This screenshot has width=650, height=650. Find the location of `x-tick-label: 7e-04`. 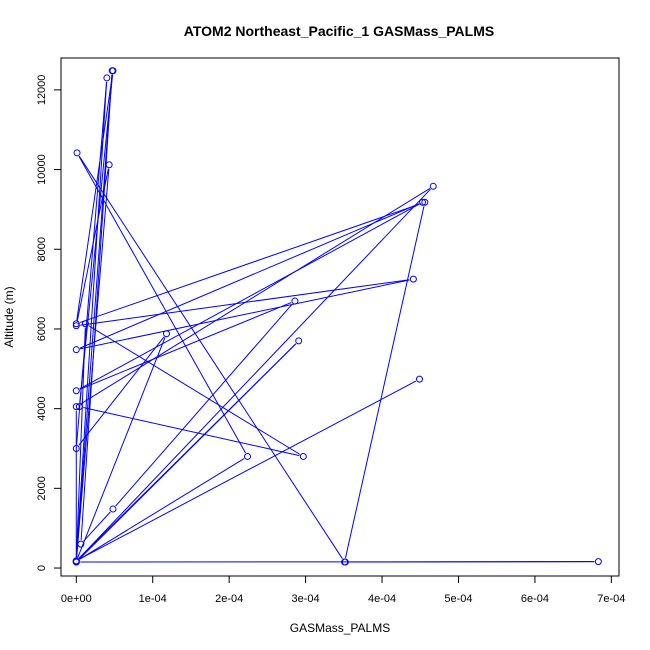

x-tick-label: 7e-04 is located at coordinates (611, 599).